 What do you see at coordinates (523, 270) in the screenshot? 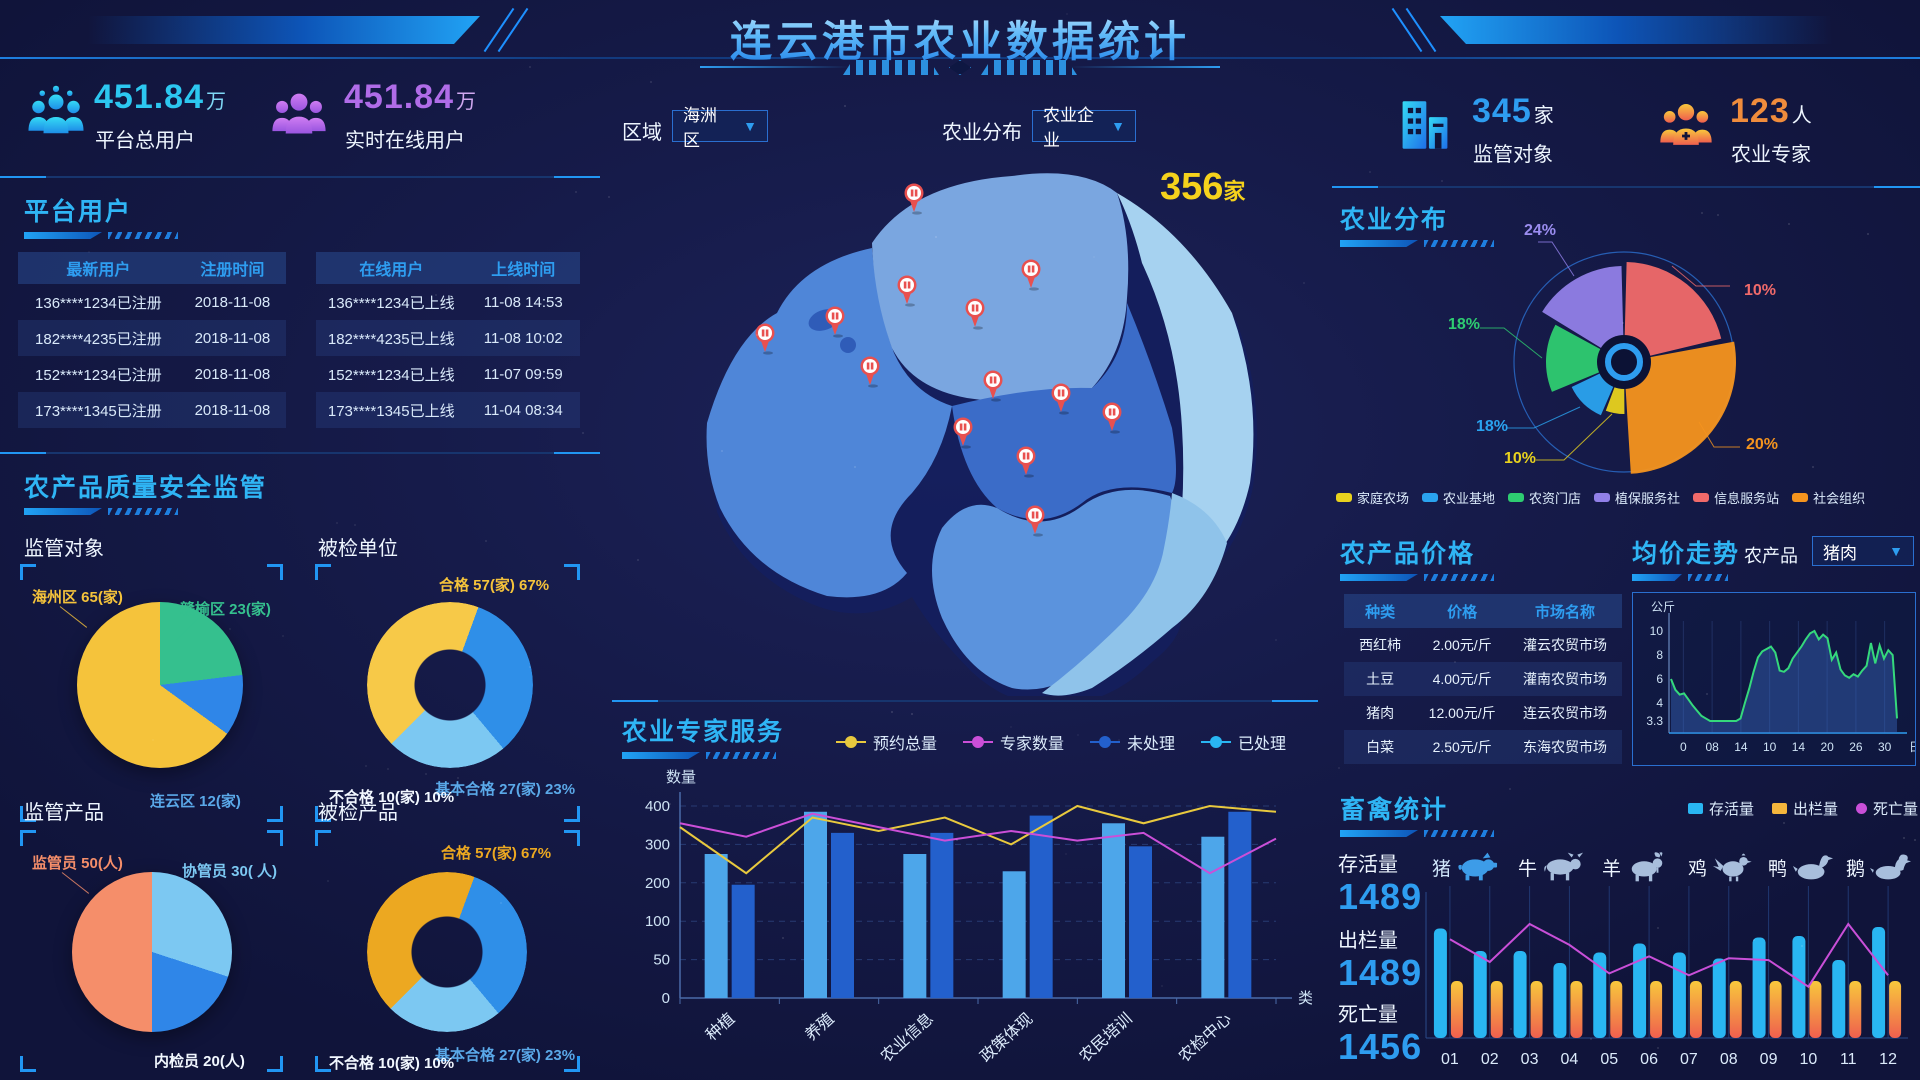
I see `column-header: 上线时间` at bounding box center [523, 270].